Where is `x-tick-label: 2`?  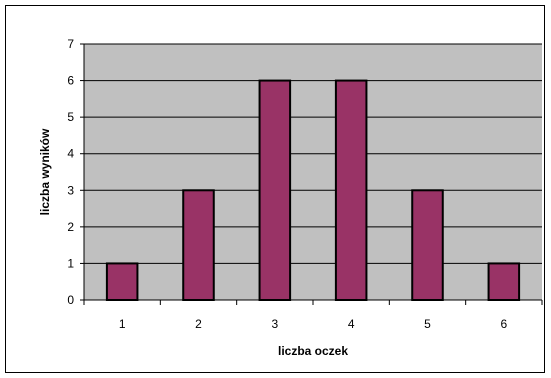
x-tick-label: 2 is located at coordinates (198, 324).